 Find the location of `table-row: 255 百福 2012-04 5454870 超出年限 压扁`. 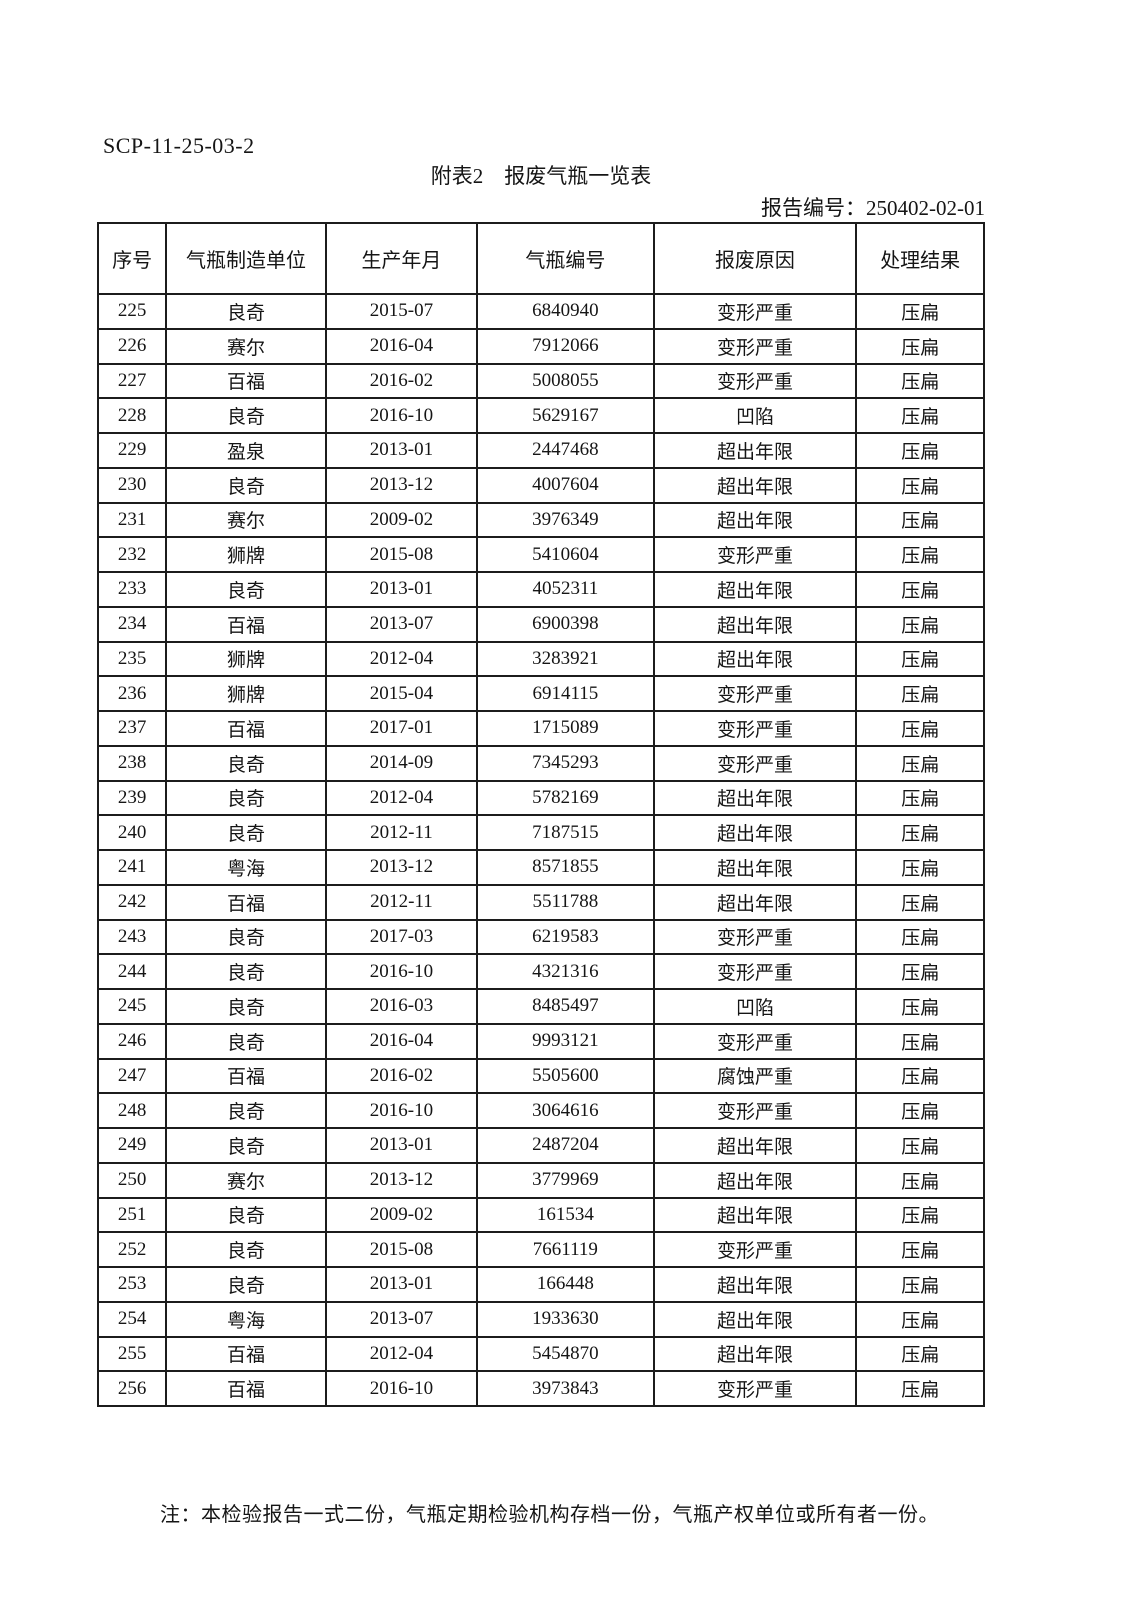

table-row: 255 百福 2012-04 5454870 超出年限 压扁 is located at coordinates (540, 1354).